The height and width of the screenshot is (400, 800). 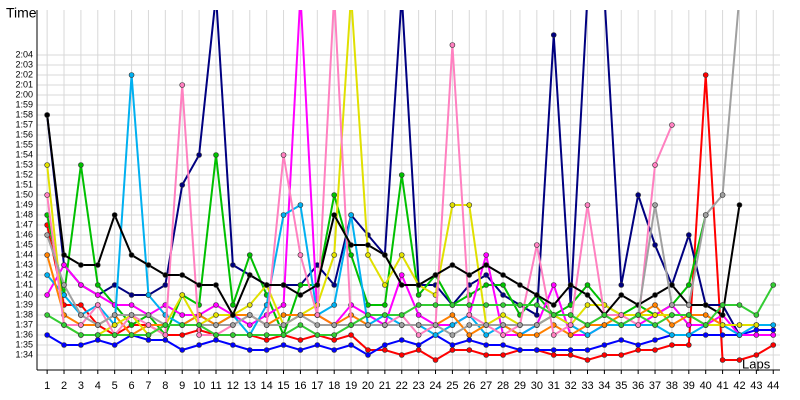 I want to click on x-tick-label: 21, so click(x=385, y=386).